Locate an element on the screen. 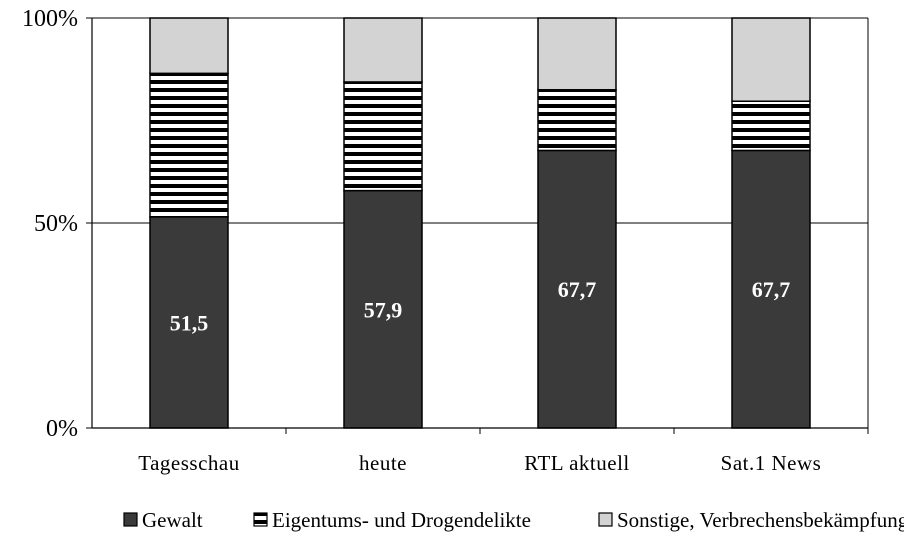 This screenshot has height=540, width=904. legend-label-2: Eigentums- und Drogendelikte is located at coordinates (401, 520).